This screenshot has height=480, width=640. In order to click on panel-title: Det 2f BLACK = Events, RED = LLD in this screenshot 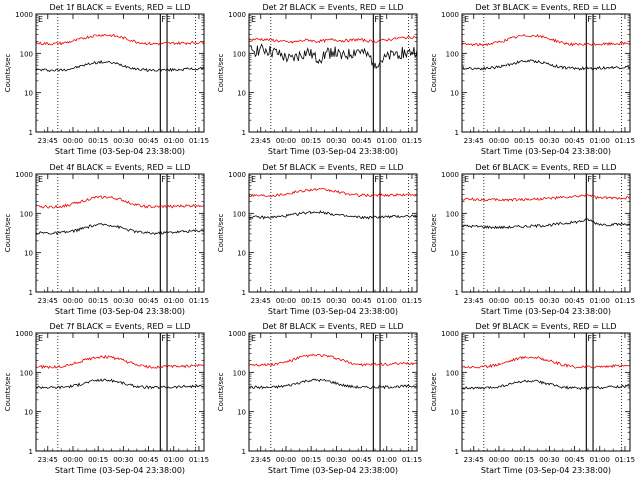, I will do `click(332, 7)`.